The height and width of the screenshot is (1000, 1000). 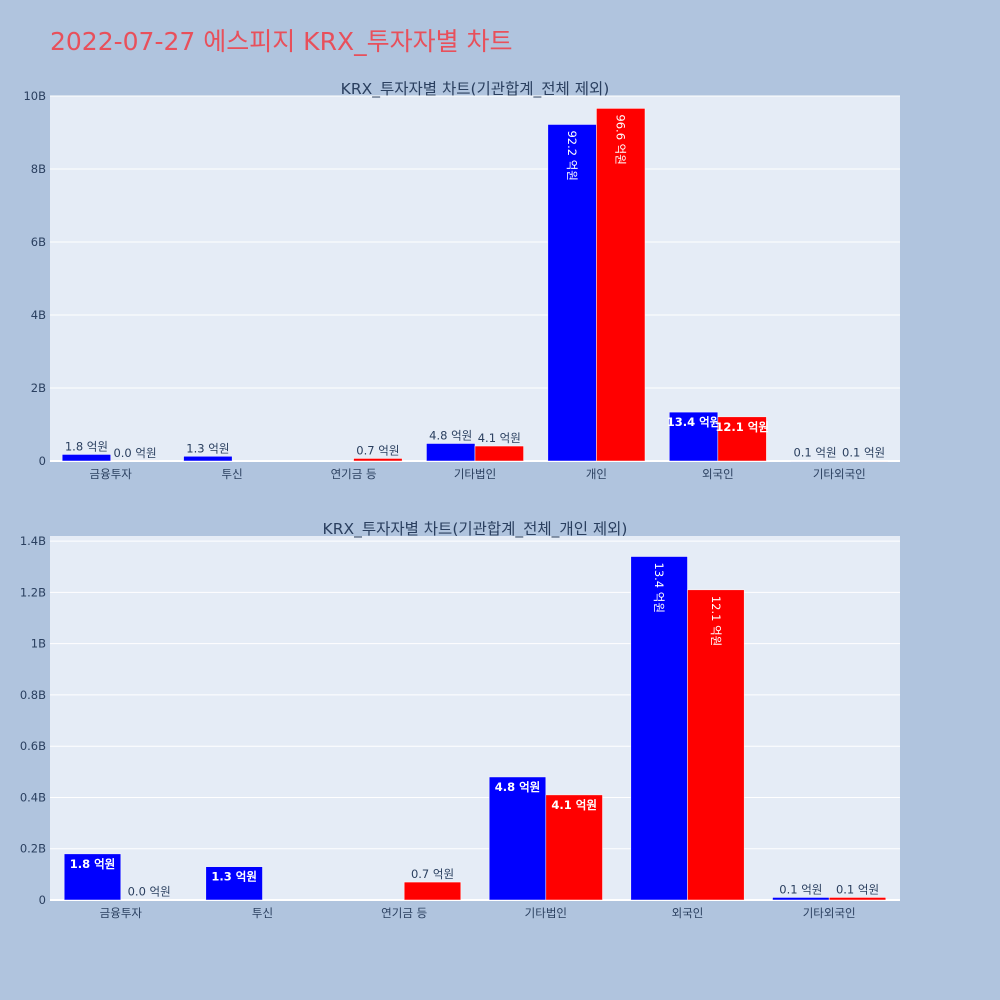 I want to click on y-tick-label: 0.6B, so click(x=33, y=746).